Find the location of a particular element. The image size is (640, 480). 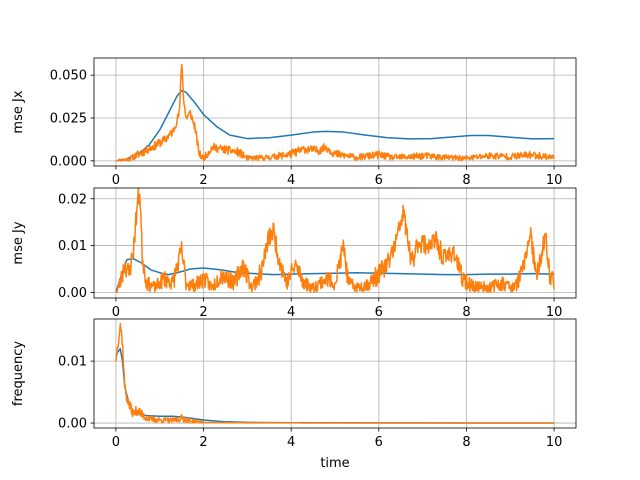

y-tick-label: 0.000 is located at coordinates (68, 161).